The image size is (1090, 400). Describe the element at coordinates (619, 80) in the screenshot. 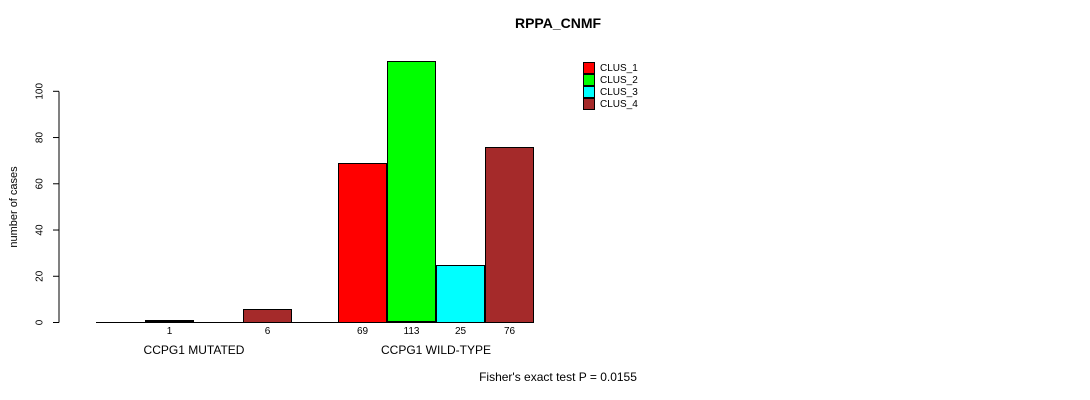

I see `legend-label: CLUS_2` at that location.